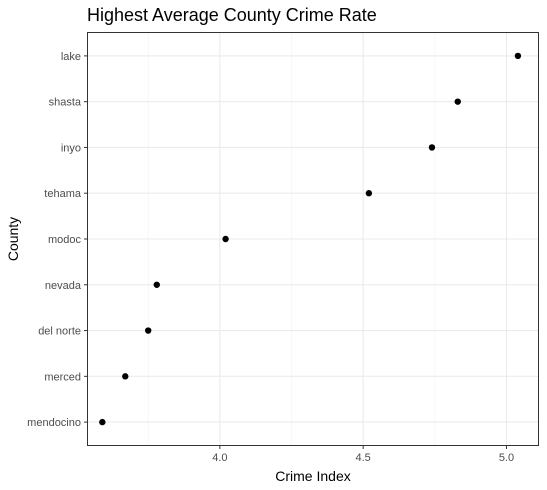  Describe the element at coordinates (62, 377) in the screenshot. I see `y-tick-label: merced` at that location.